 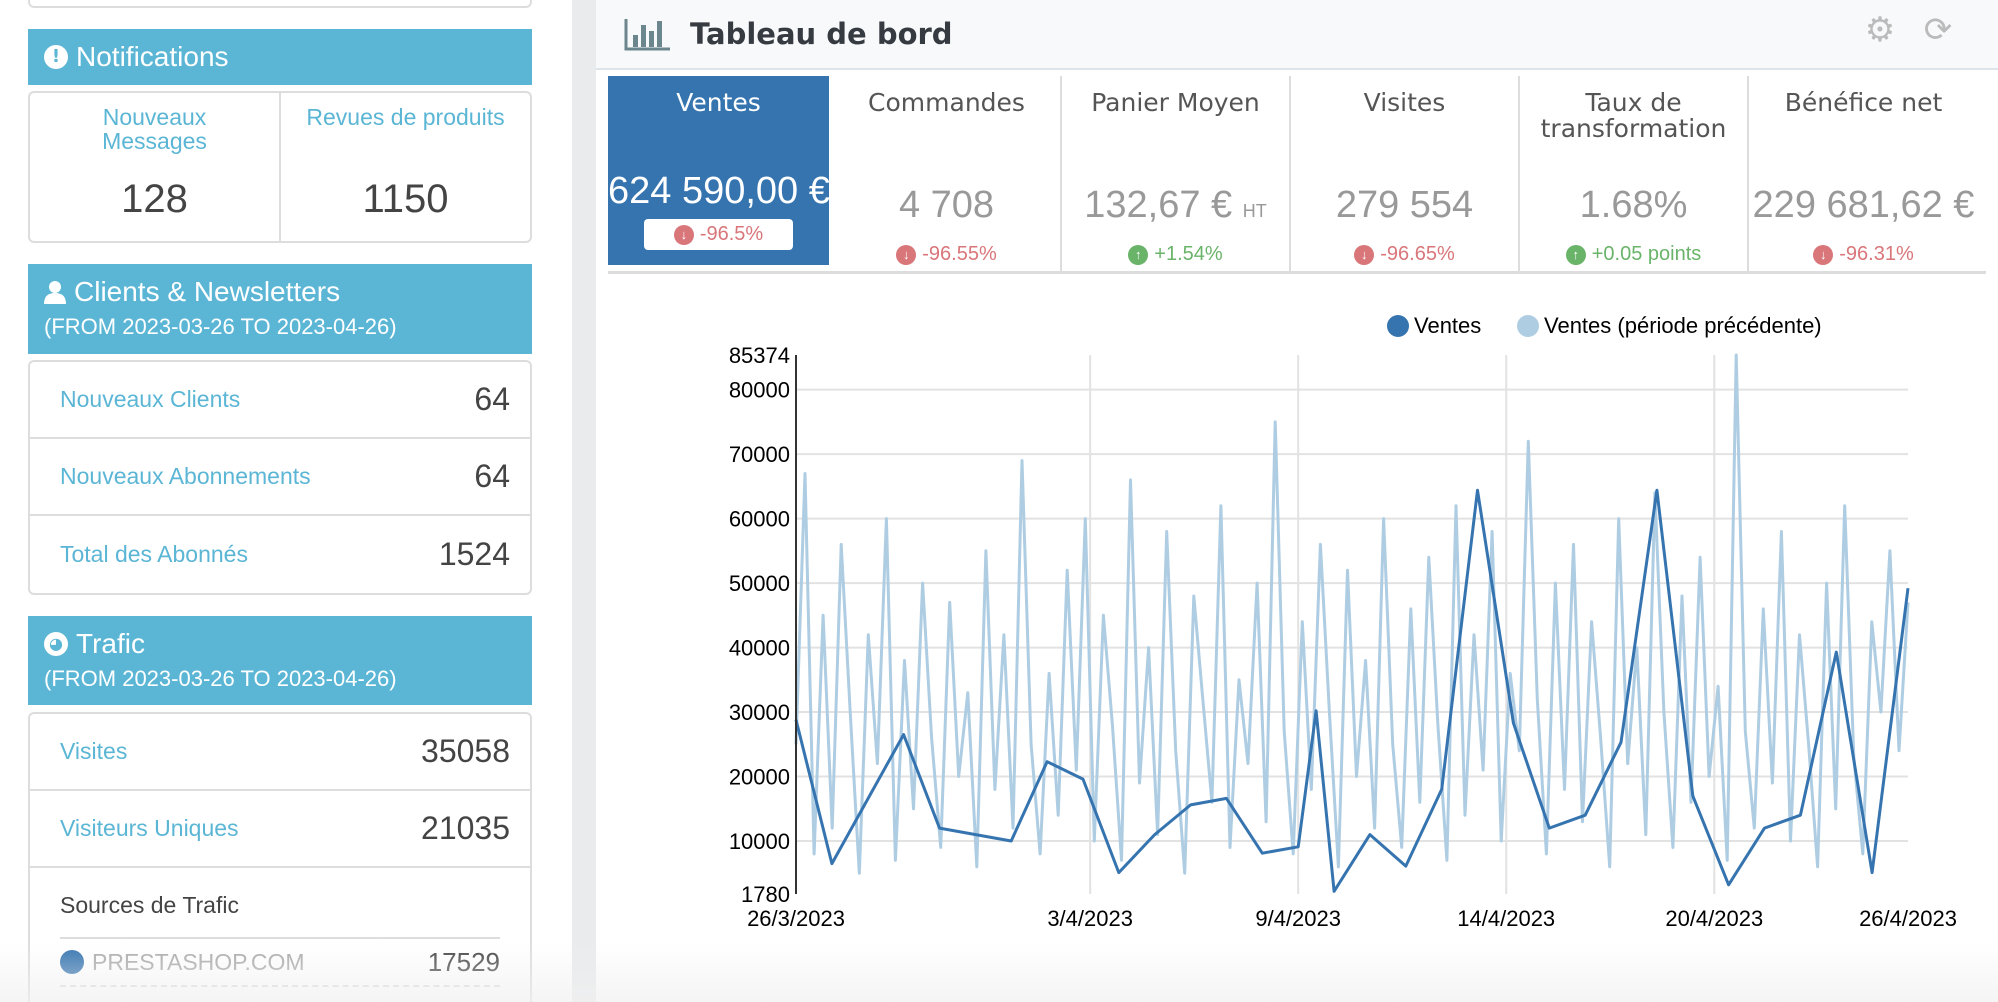 I want to click on kpi-delta-value: +1.54%, so click(x=1188, y=254).